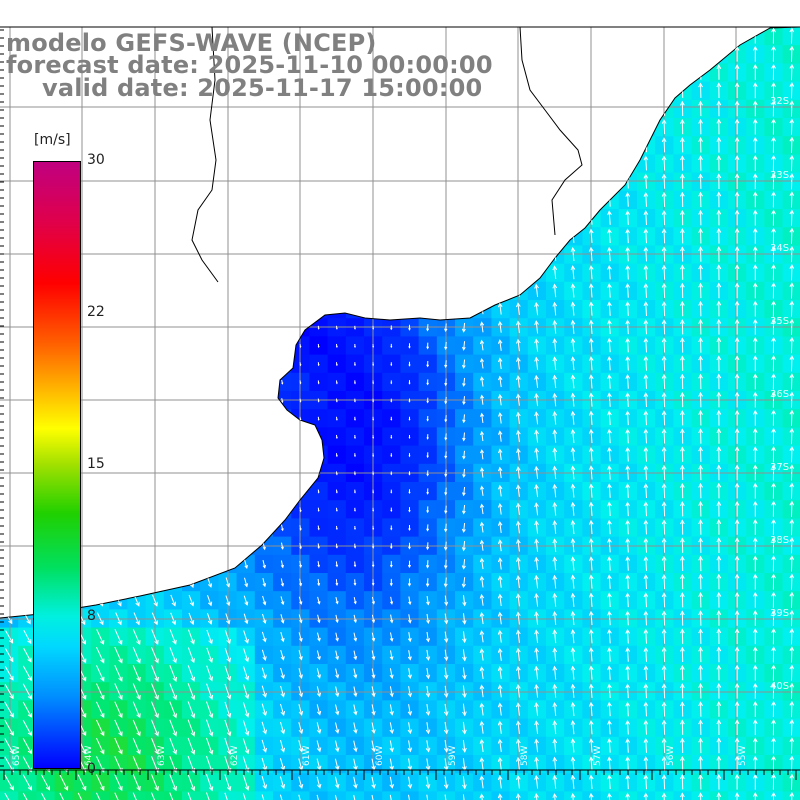 The height and width of the screenshot is (800, 800). Describe the element at coordinates (96, 464) in the screenshot. I see `colorbar-tick: 15` at that location.